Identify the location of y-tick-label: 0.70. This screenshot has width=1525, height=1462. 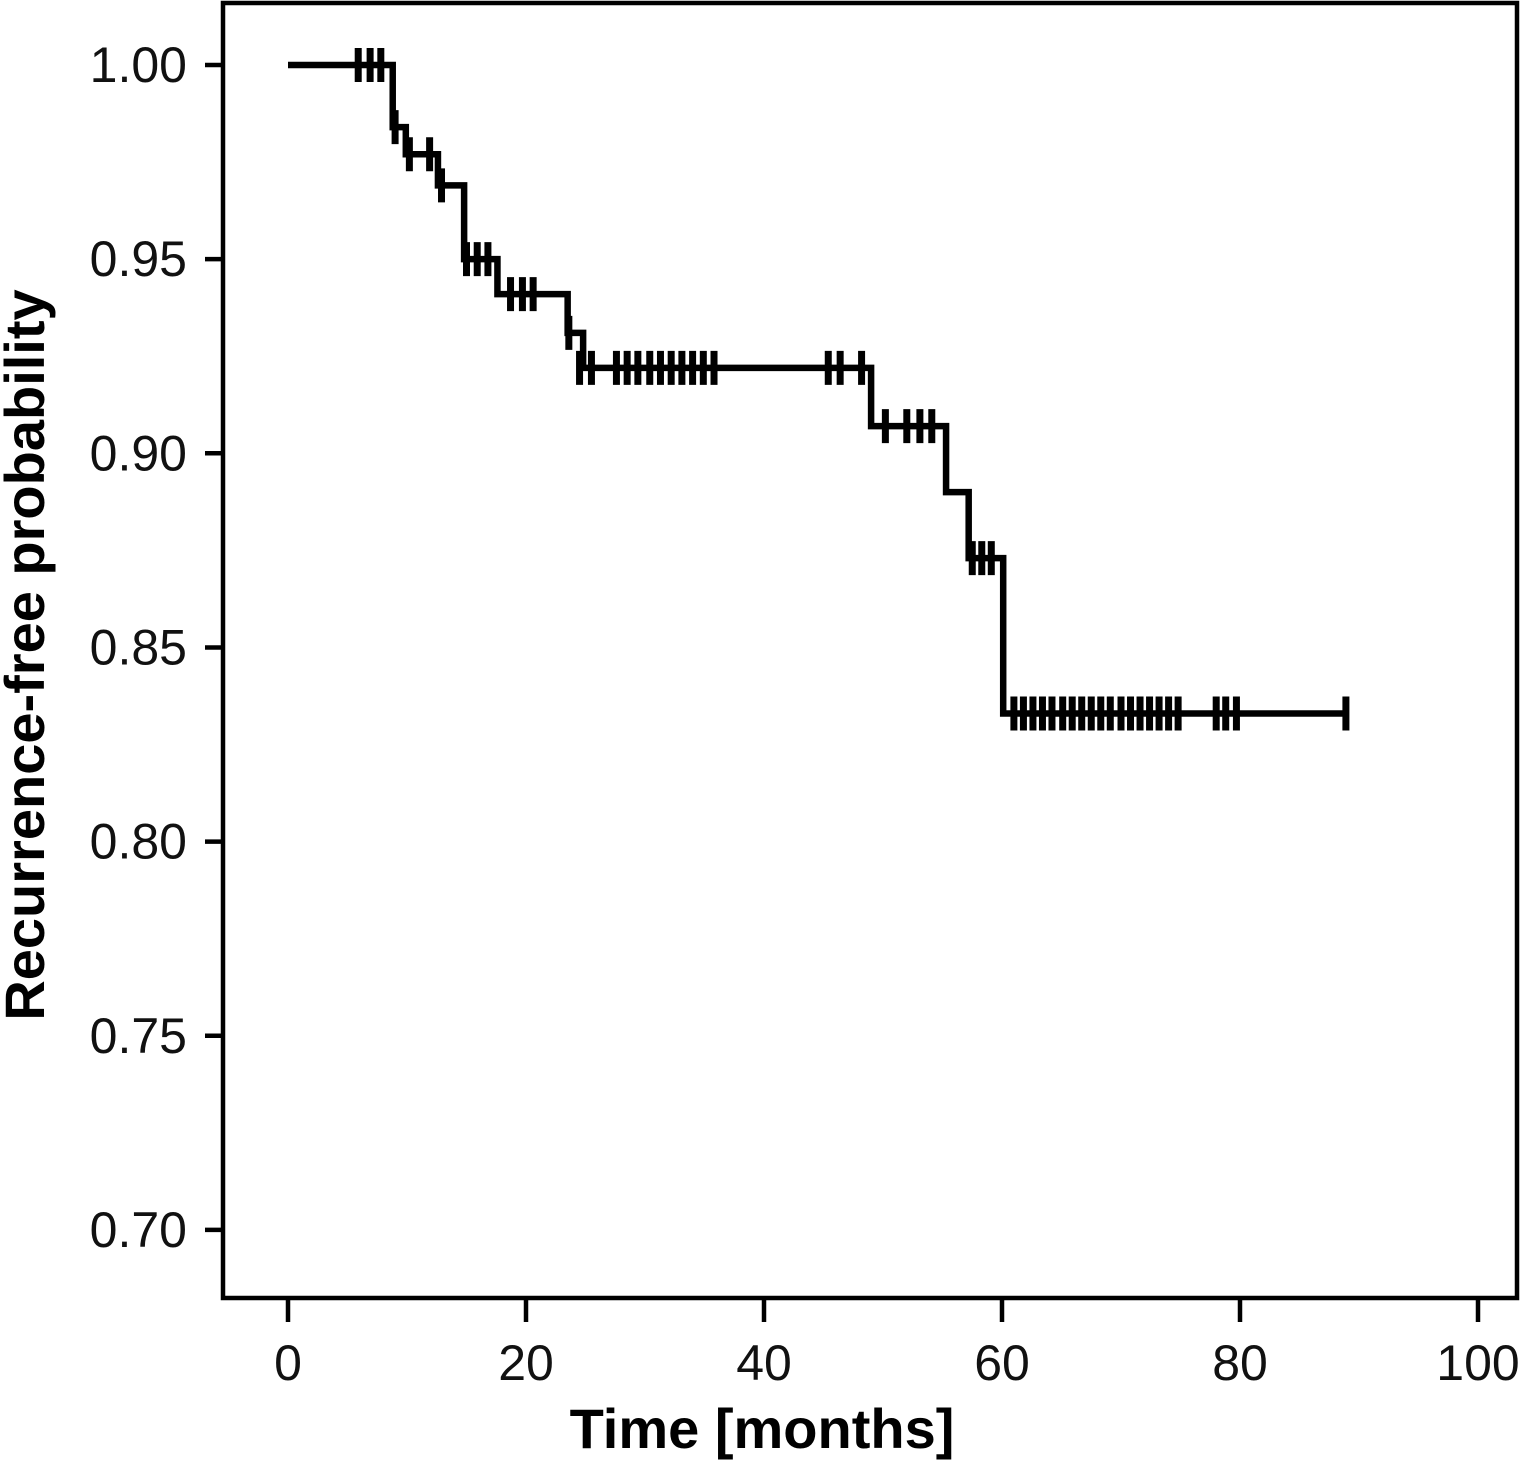
(138, 1230).